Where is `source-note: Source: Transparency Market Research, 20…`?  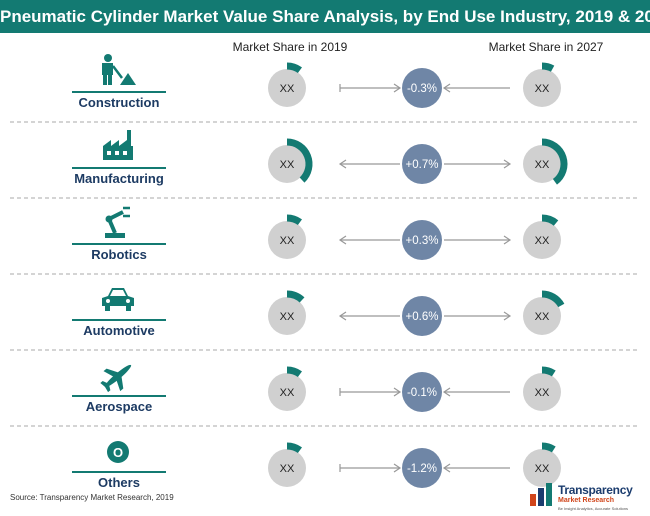
source-note: Source: Transparency Market Research, 20… is located at coordinates (92, 497).